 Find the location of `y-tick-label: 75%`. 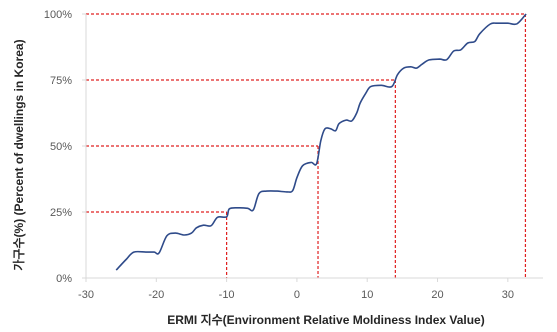

y-tick-label: 75% is located at coordinates (61, 81).